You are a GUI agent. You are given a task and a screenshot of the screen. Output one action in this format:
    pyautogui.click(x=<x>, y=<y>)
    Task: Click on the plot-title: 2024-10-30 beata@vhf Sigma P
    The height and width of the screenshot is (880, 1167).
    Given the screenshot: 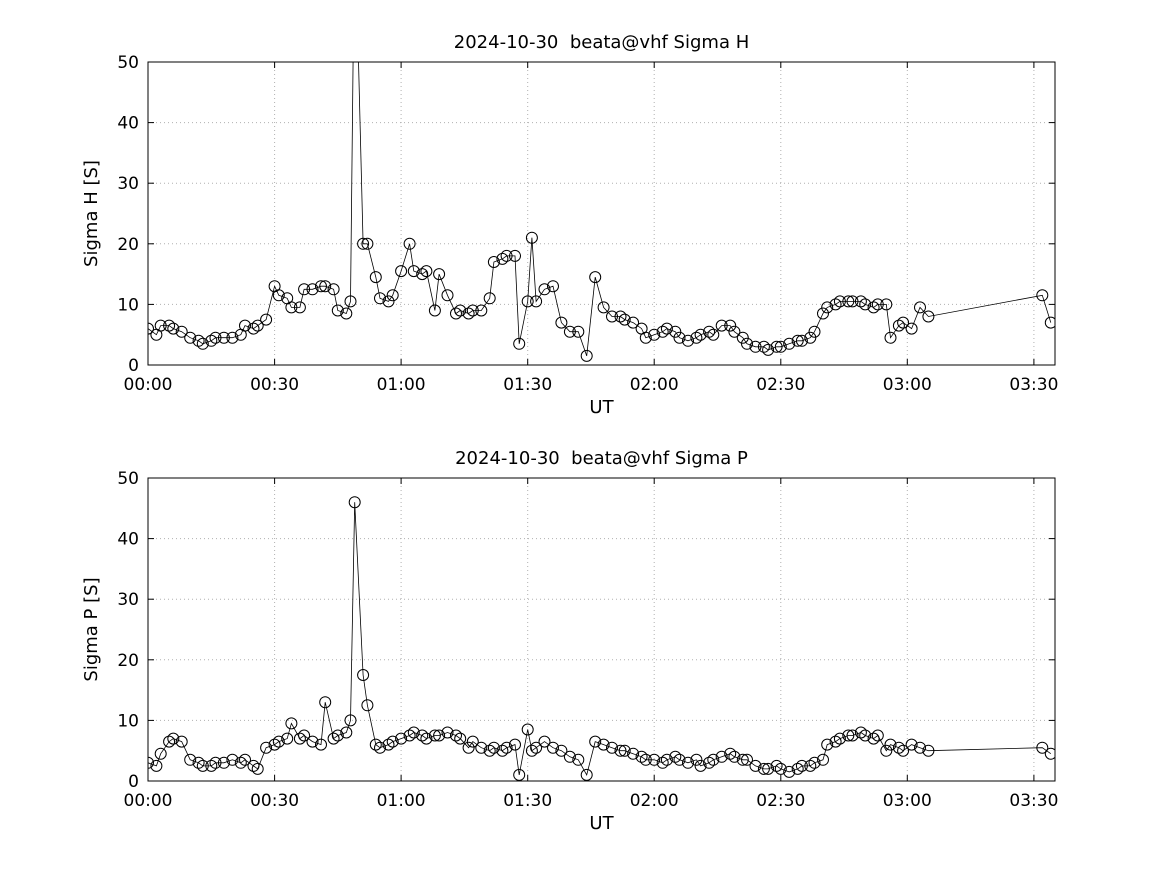 What is the action you would take?
    pyautogui.click(x=601, y=458)
    